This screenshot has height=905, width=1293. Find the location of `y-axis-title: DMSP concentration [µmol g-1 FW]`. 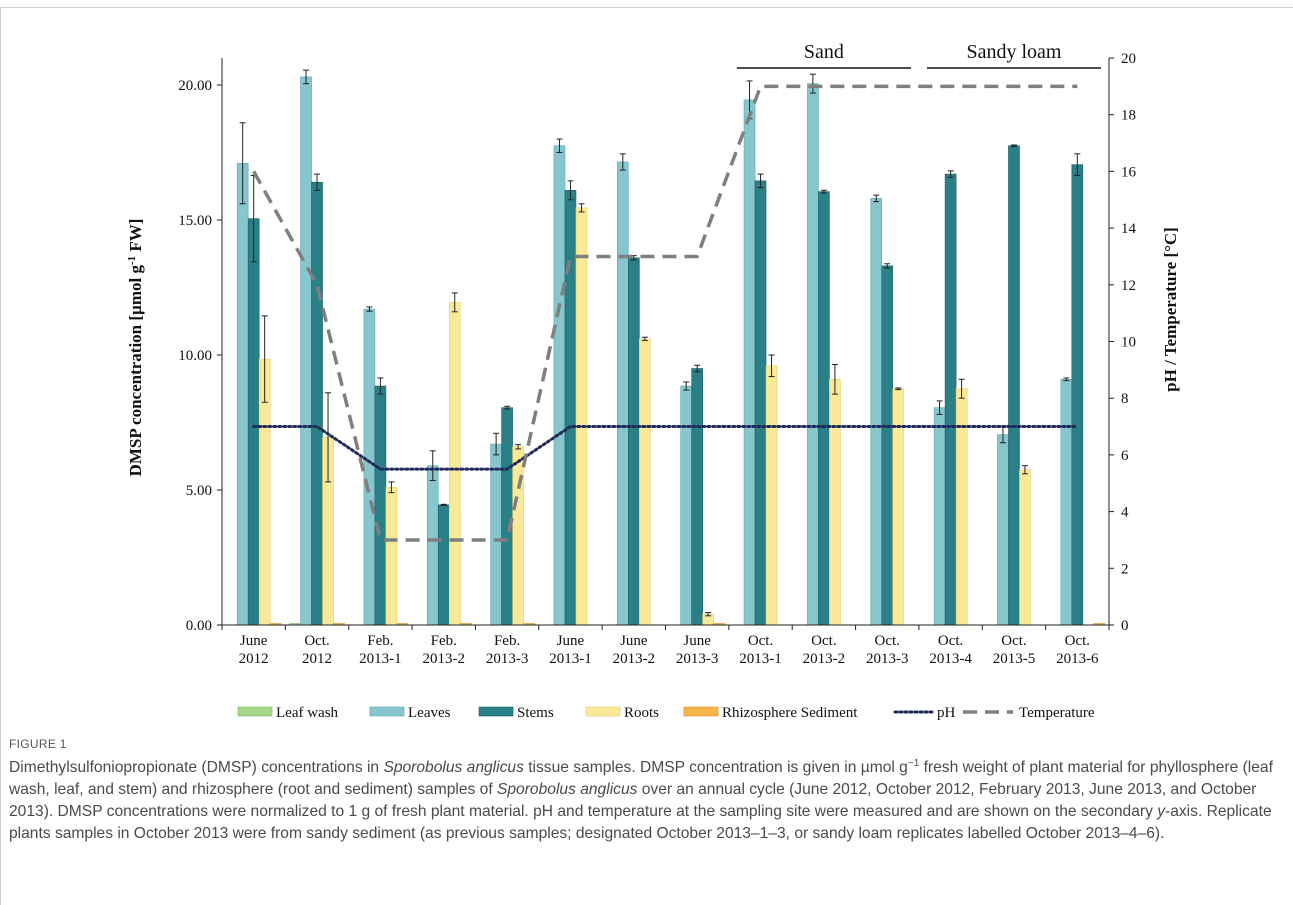

y-axis-title: DMSP concentration [µmol g-1 FW] is located at coordinates (135, 348).